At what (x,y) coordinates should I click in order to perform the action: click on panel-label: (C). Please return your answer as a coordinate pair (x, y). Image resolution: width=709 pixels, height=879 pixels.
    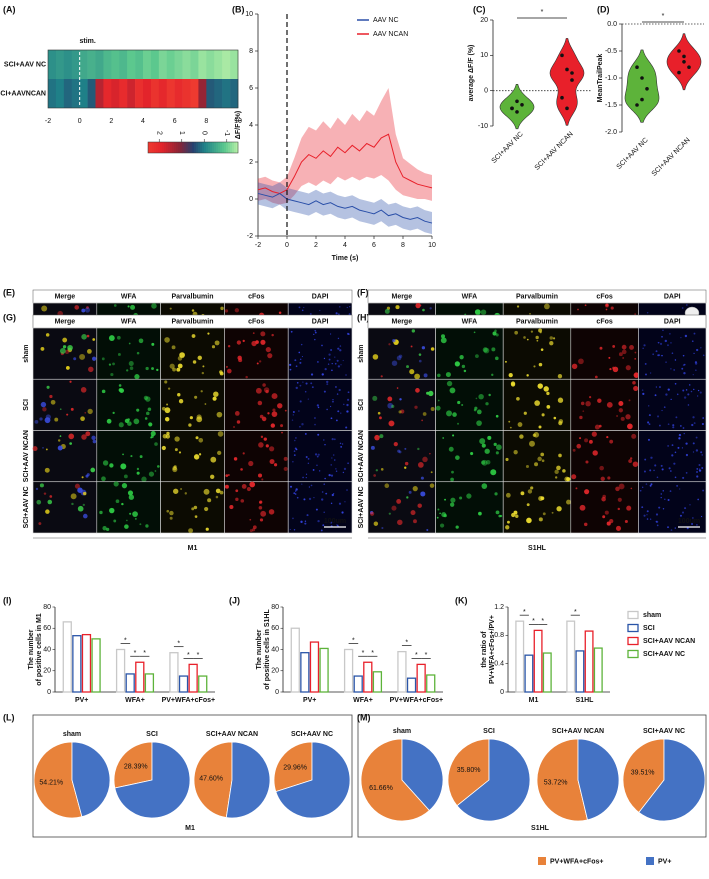
    Looking at the image, I should click on (479, 9).